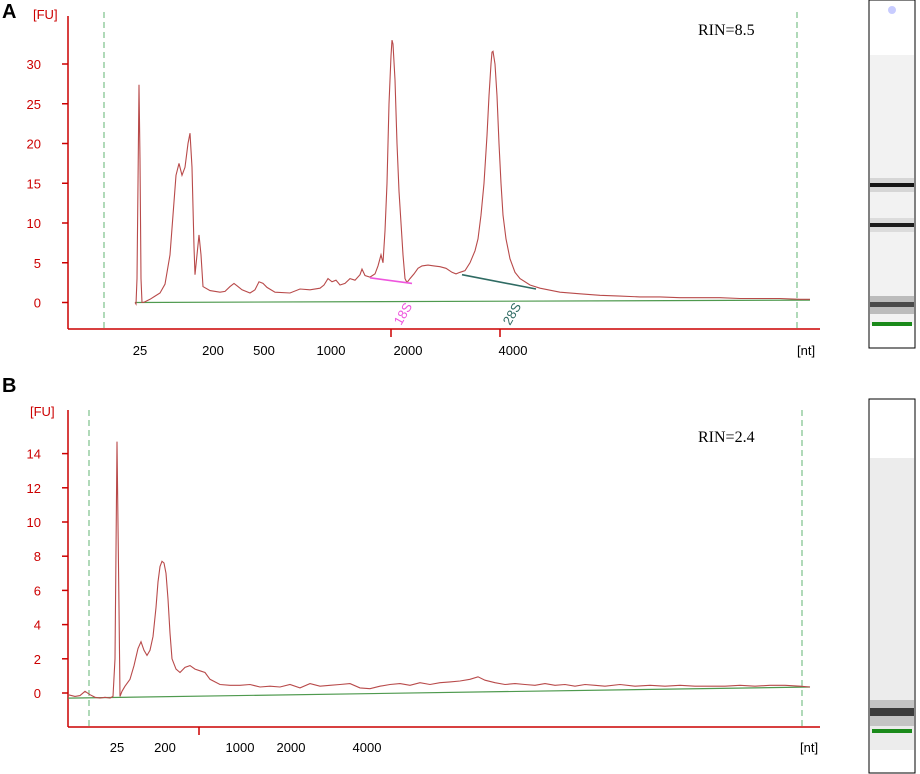 Image resolution: width=920 pixels, height=774 pixels. I want to click on panel-b-y-tick-label: 10, so click(34, 522).